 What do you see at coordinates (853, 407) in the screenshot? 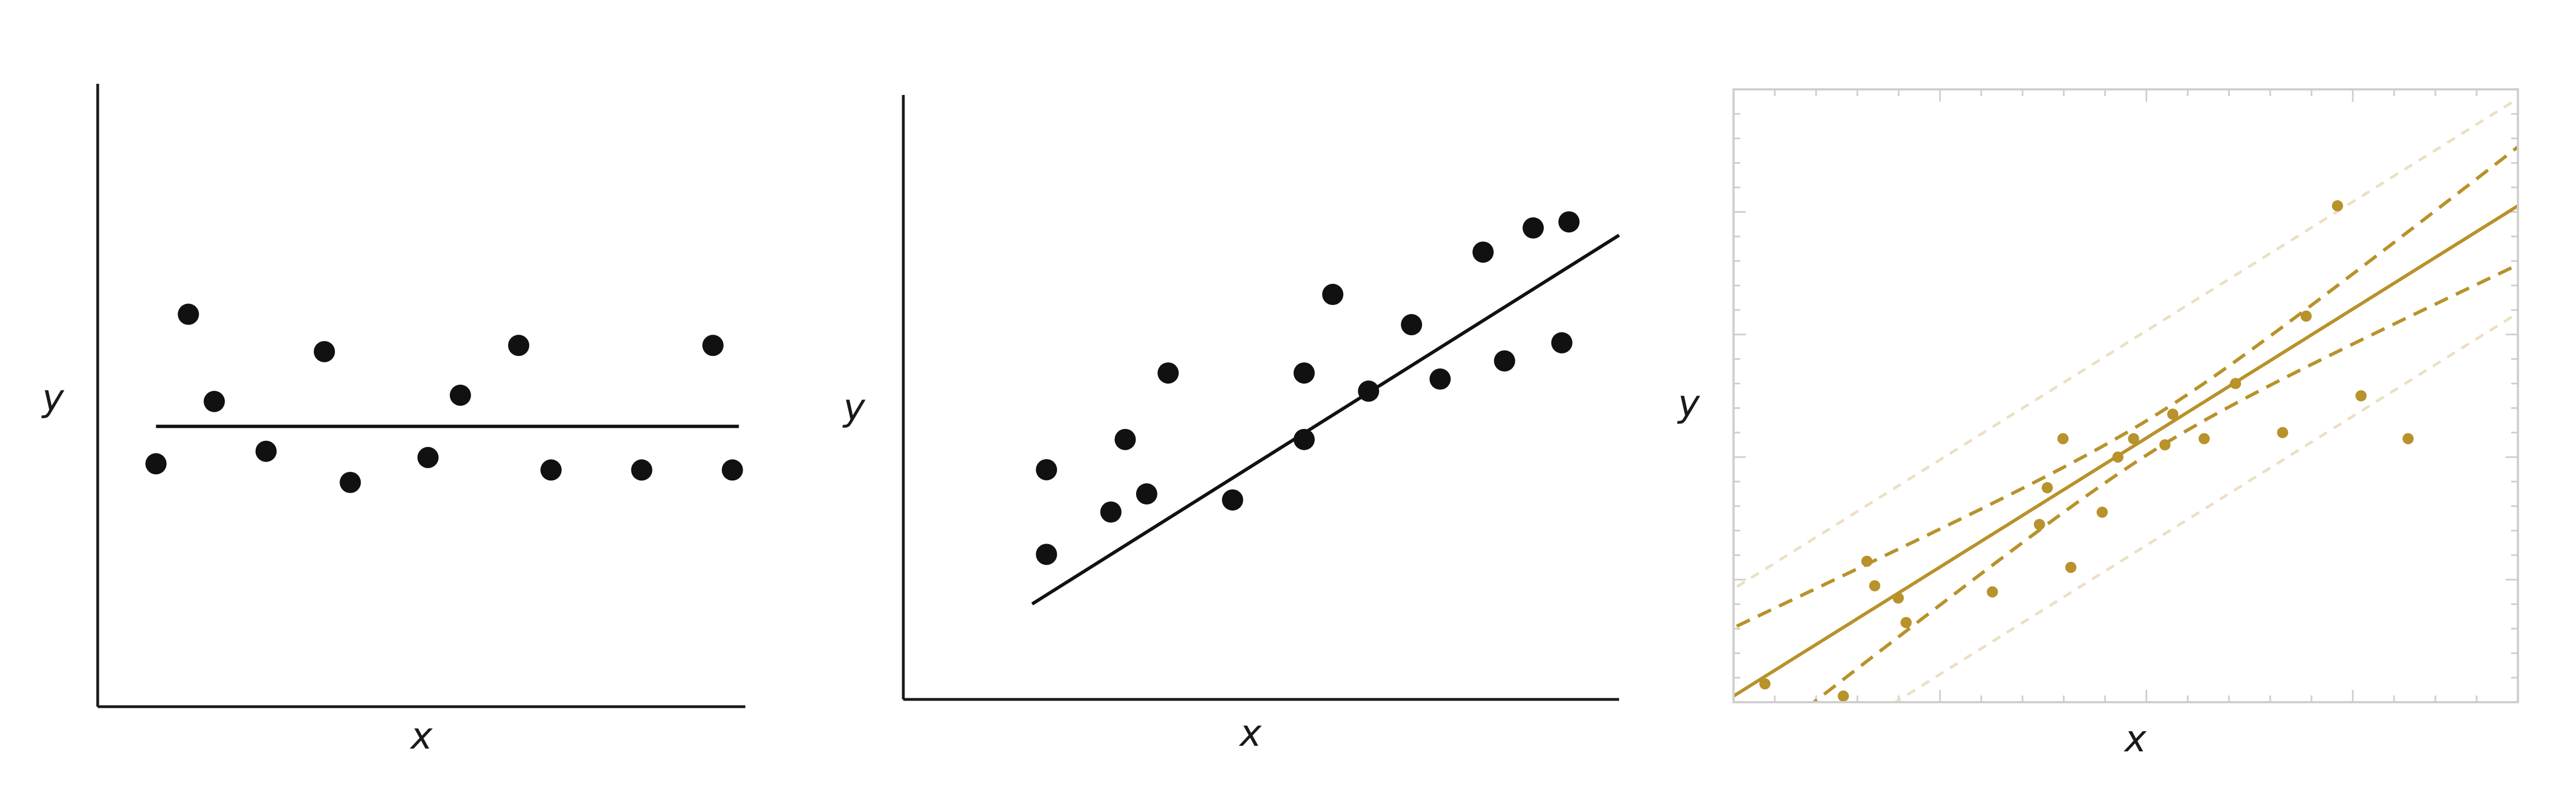
I see `chart-2-y-label: y` at bounding box center [853, 407].